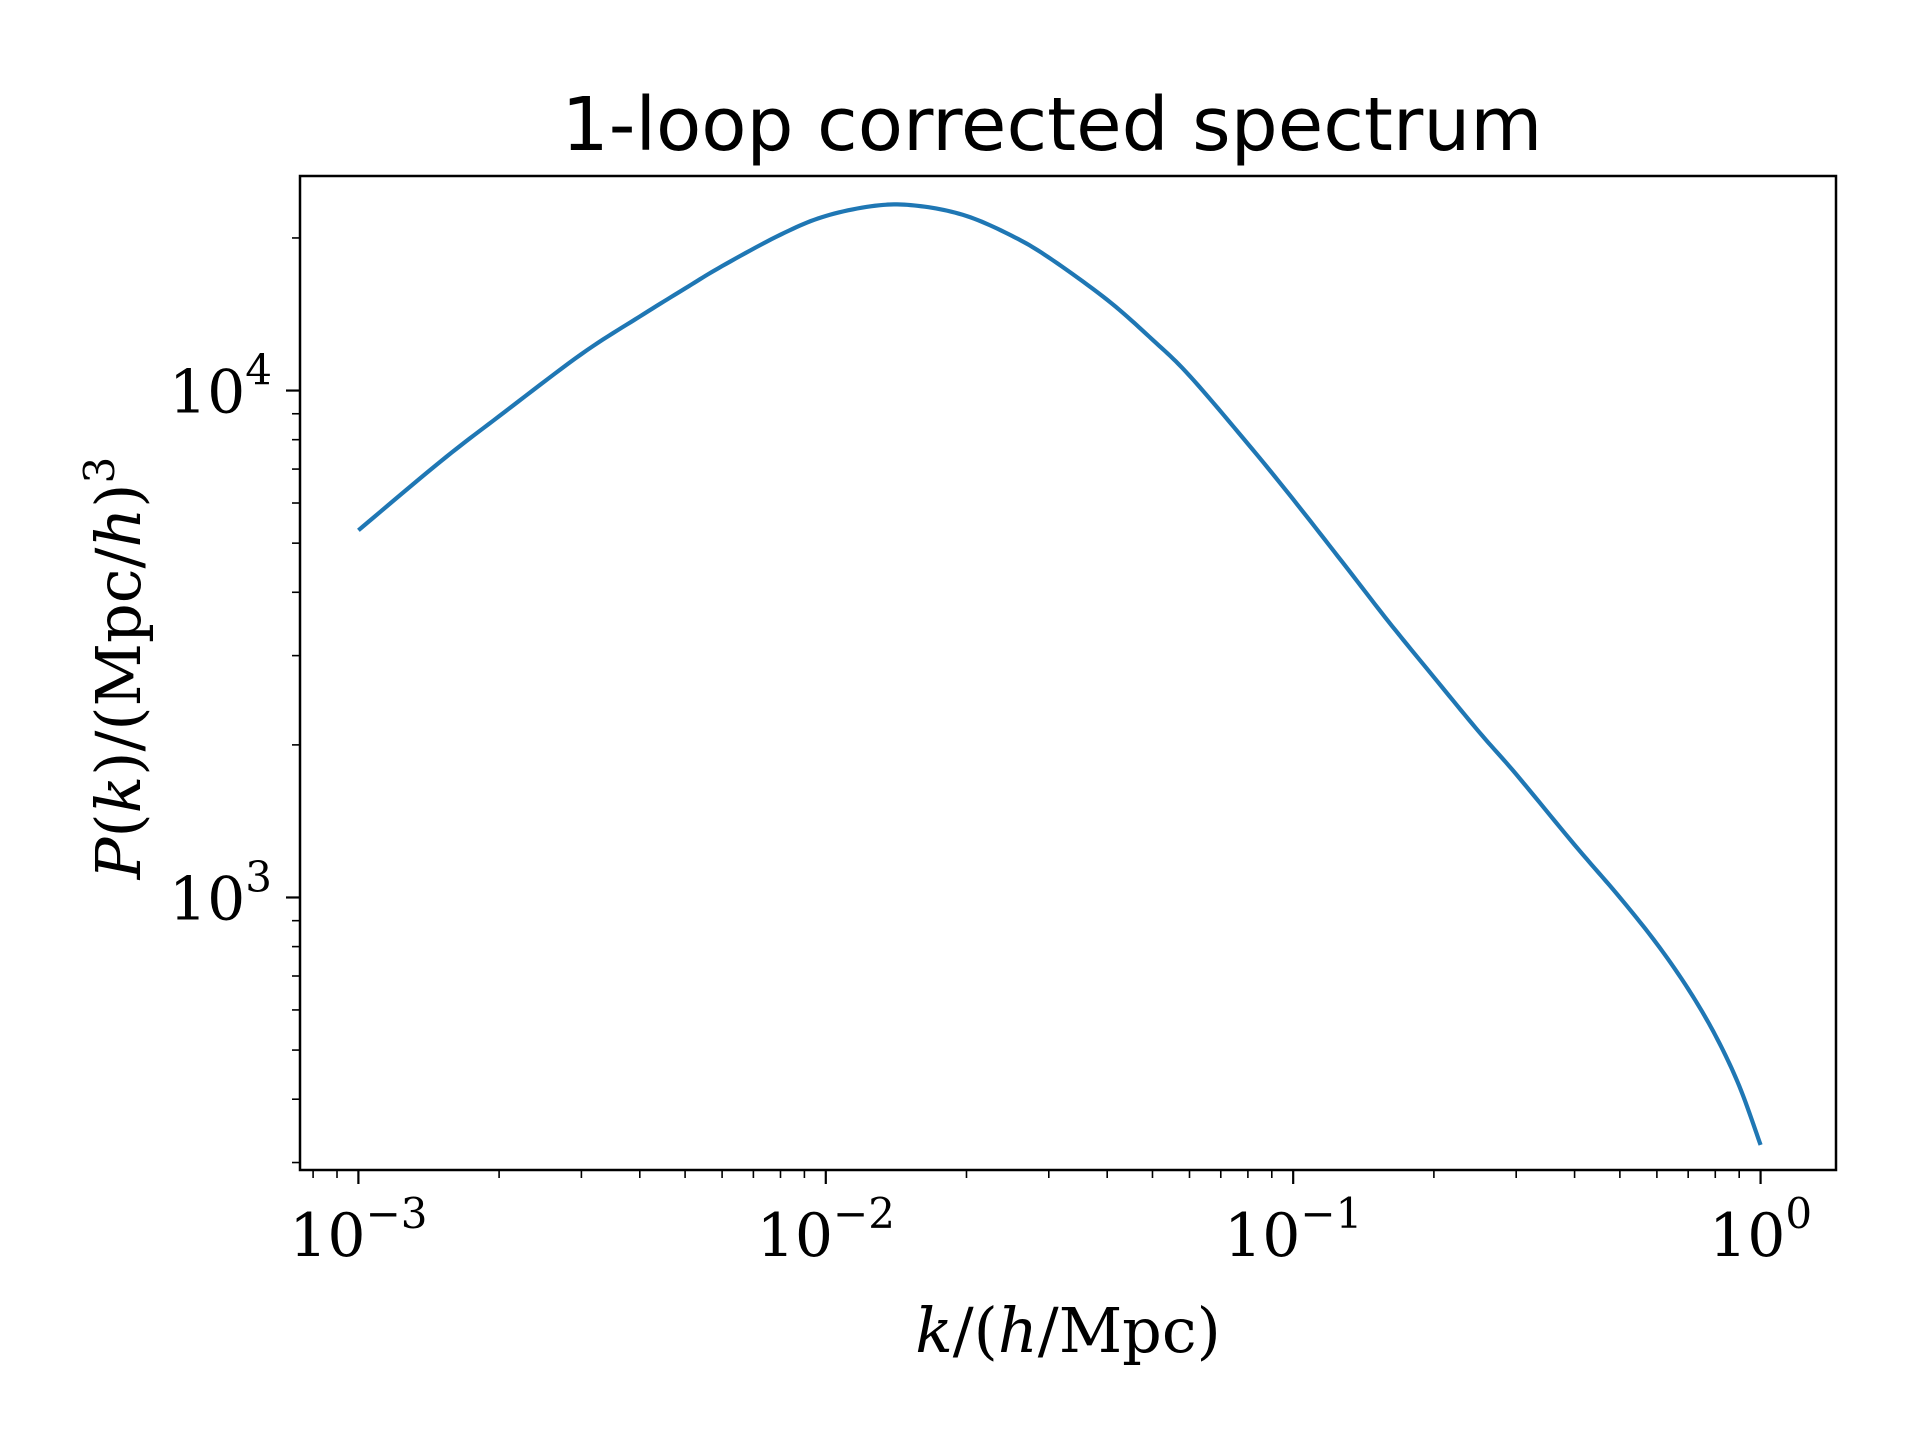 Image resolution: width=1920 pixels, height=1440 pixels. What do you see at coordinates (99, 470) in the screenshot?
I see `y-label-power: 3` at bounding box center [99, 470].